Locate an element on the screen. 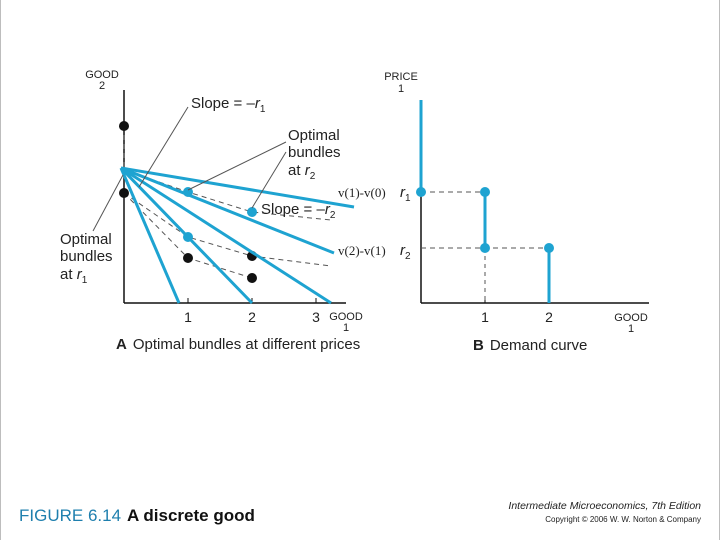 The height and width of the screenshot is (540, 720). leader-line-optimal-r1 is located at coordinates (108, 203).